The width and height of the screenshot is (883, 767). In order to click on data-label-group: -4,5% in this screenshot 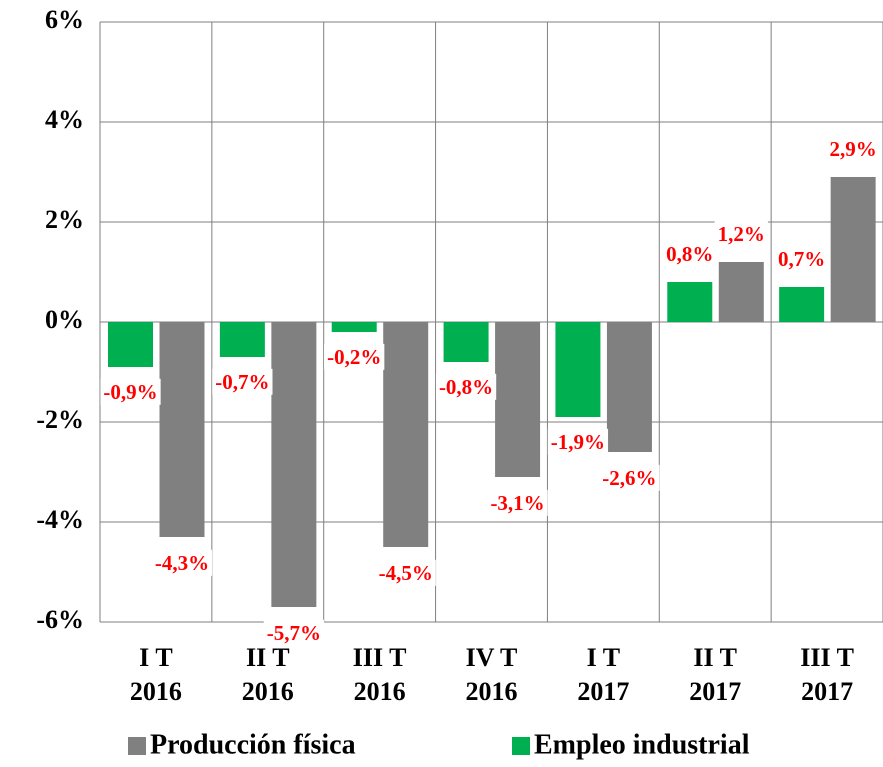, I will do `click(405, 572)`.